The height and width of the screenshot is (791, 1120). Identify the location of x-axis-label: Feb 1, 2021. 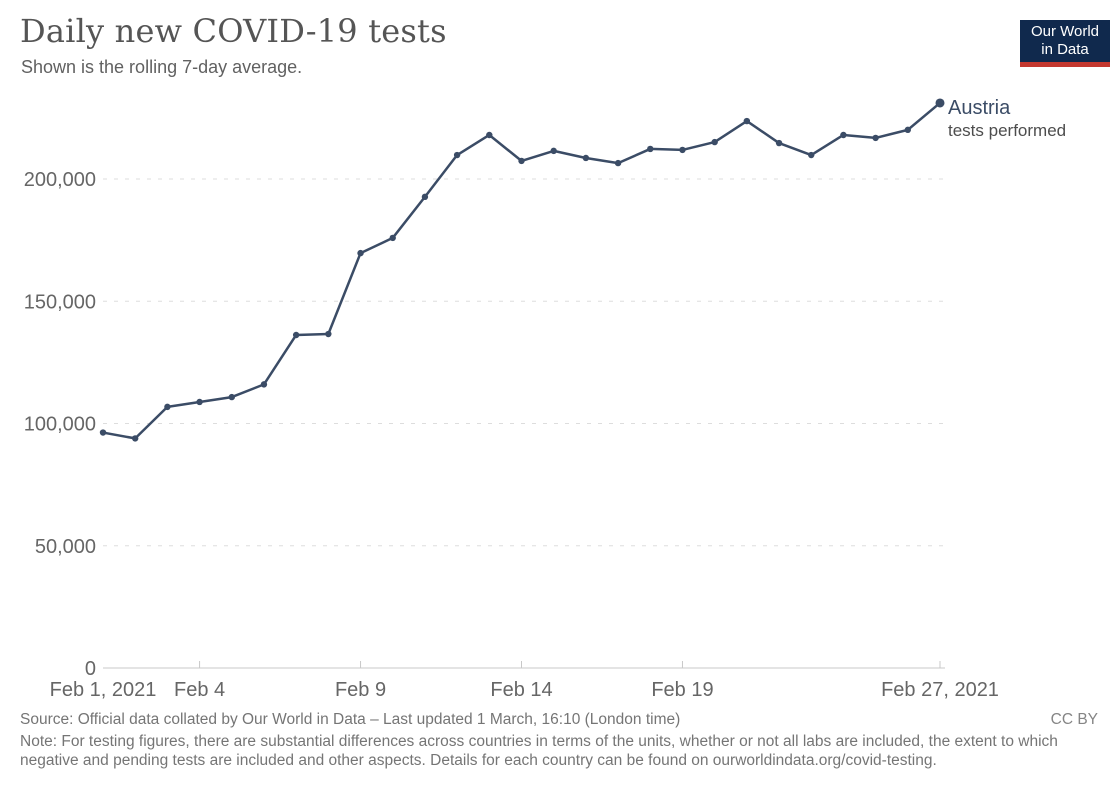
(103, 690).